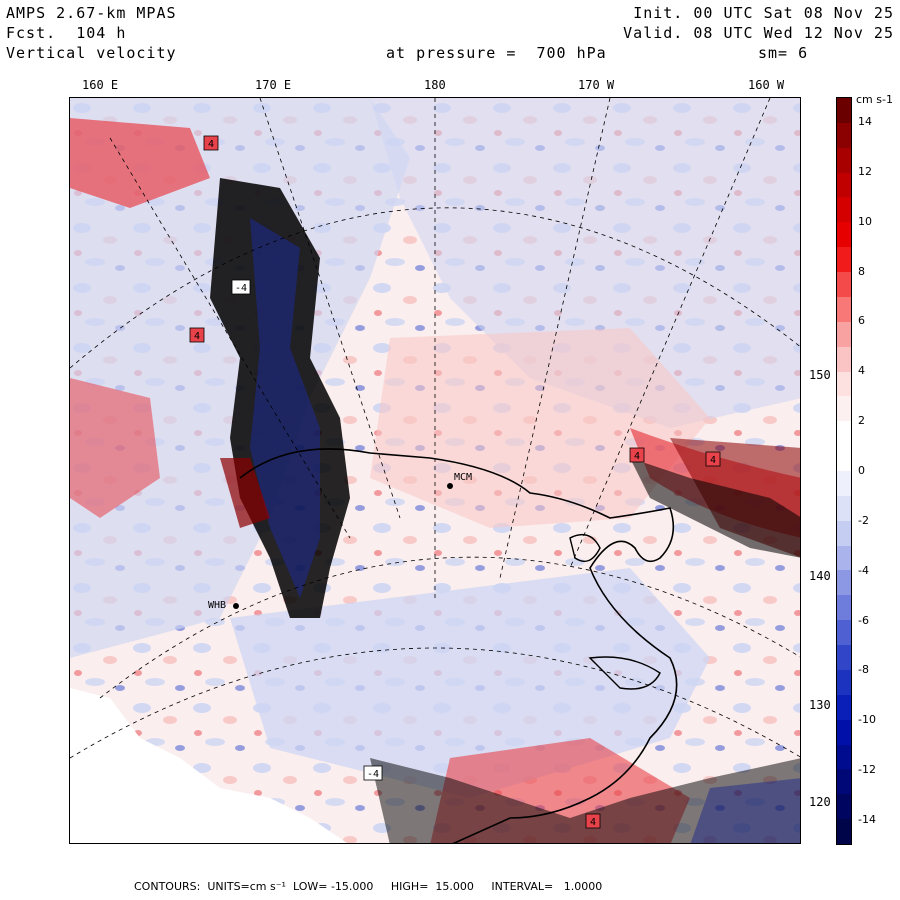 This screenshot has width=900, height=900. Describe the element at coordinates (450, 486) in the screenshot. I see `station-marker-mcm` at that location.